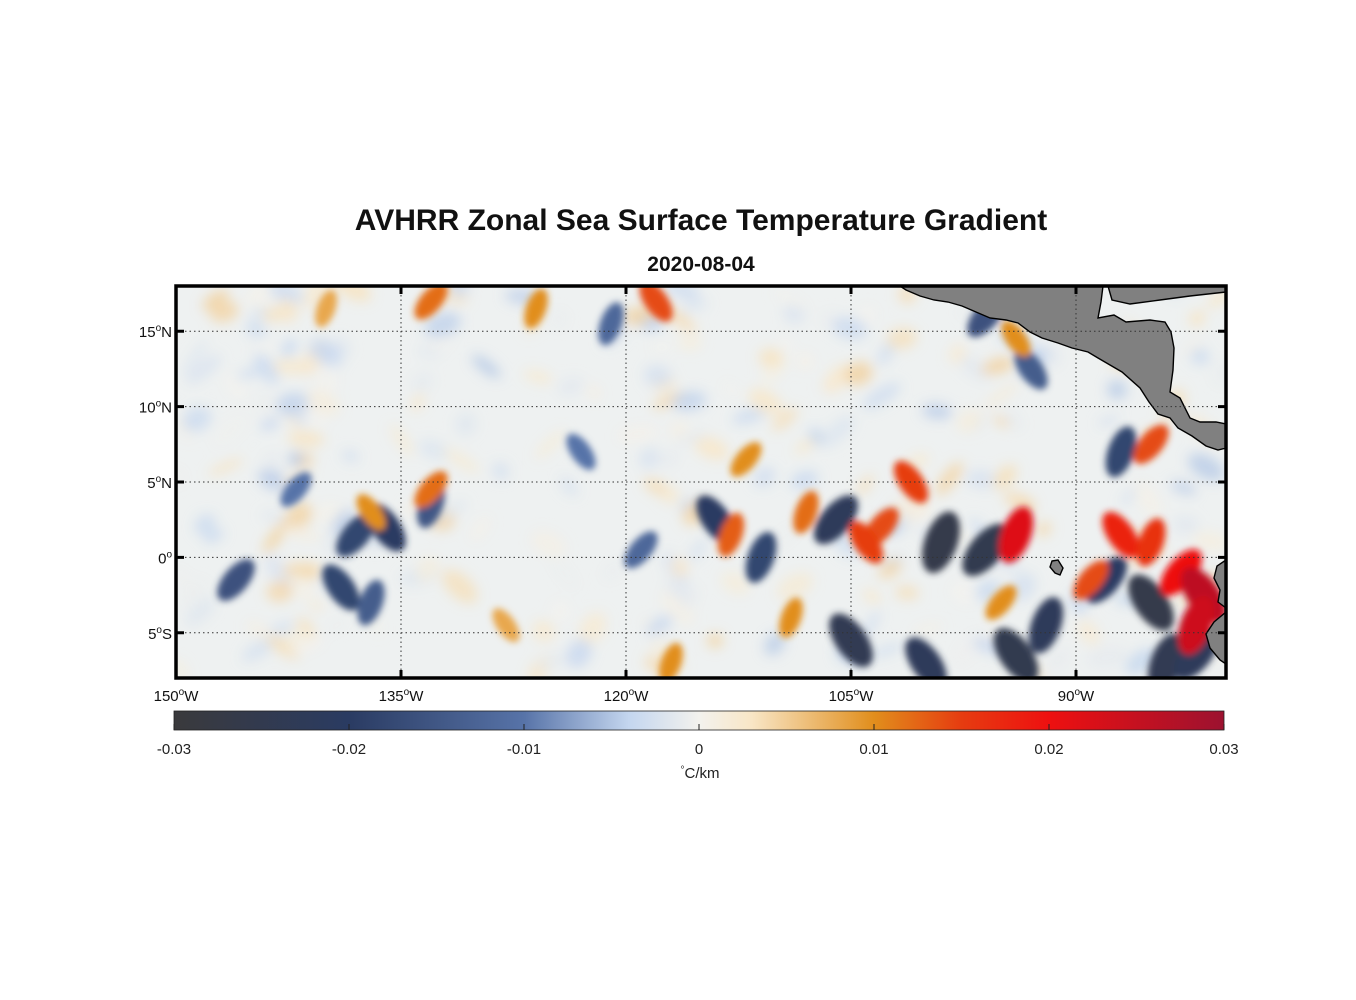 The width and height of the screenshot is (1356, 1000). Describe the element at coordinates (160, 634) in the screenshot. I see `lat-tick-label: 5oS` at that location.